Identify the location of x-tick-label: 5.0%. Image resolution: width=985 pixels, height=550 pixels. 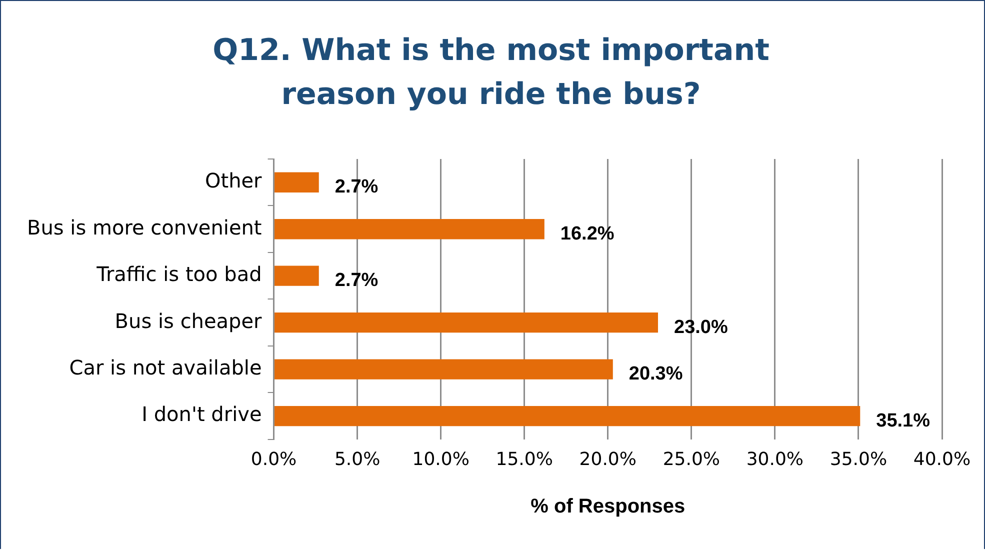
(357, 459).